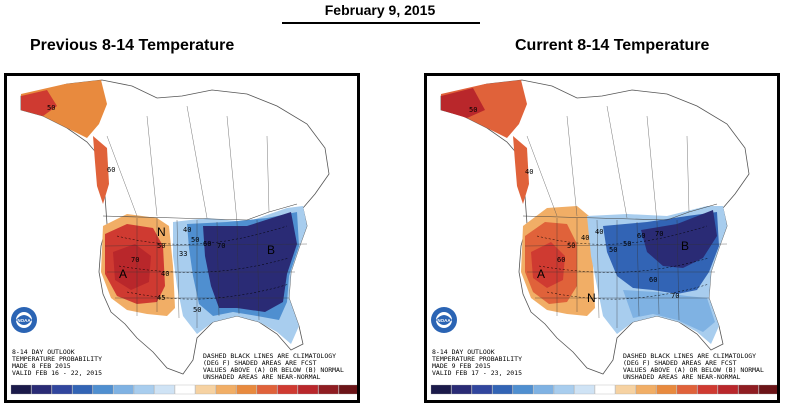 This screenshot has width=792, height=409. Describe the element at coordinates (548, 265) in the screenshot. I see `west-core-above` at that location.